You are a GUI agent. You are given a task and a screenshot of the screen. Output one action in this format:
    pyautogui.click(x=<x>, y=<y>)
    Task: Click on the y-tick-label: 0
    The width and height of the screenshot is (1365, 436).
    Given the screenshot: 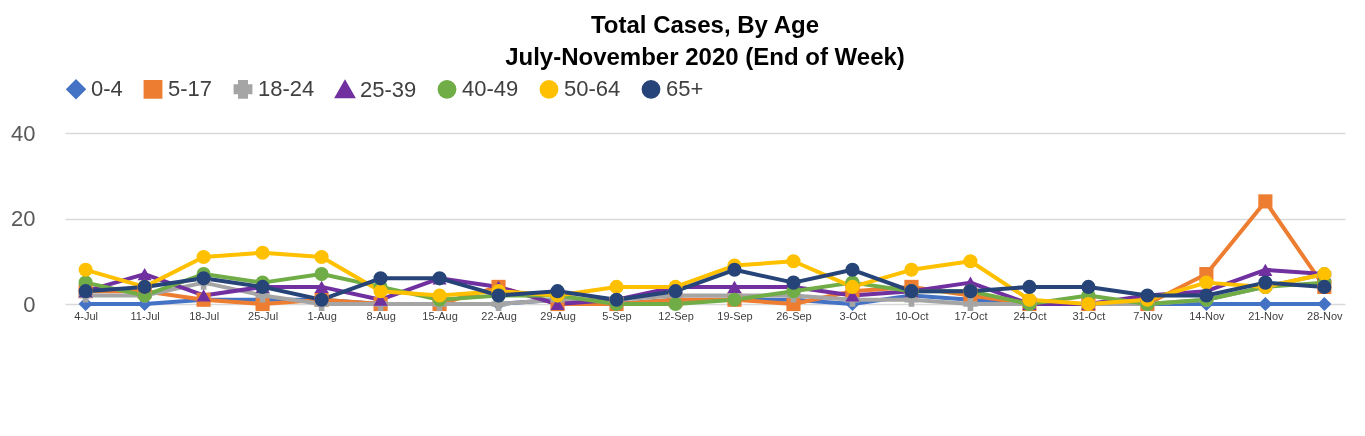 What is the action you would take?
    pyautogui.click(x=29, y=304)
    